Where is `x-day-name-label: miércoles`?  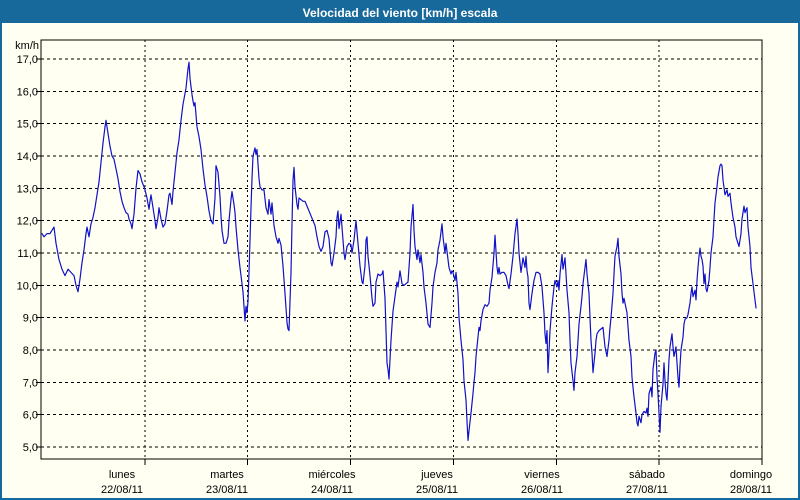 x-day-name-label: miércoles is located at coordinates (332, 475).